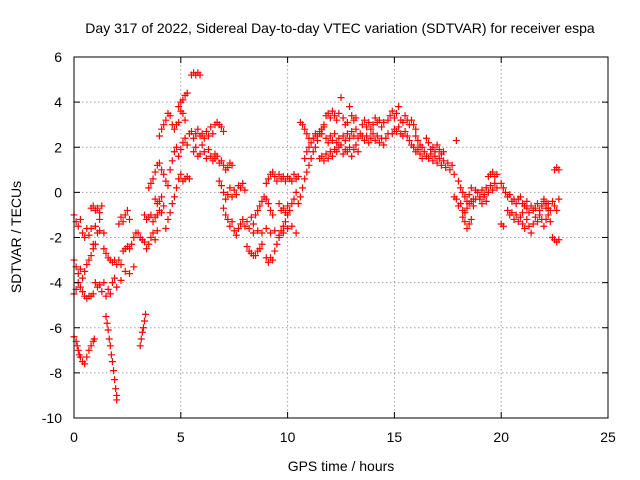  I want to click on x-tick-label: 25, so click(608, 437).